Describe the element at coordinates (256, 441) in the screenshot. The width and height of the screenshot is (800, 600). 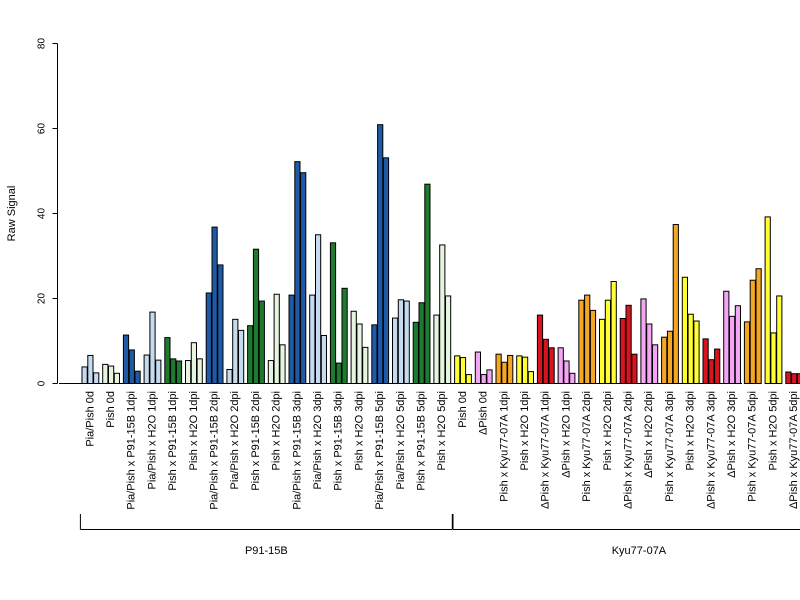
I see `category-label: Pish x P91-15B 2dpi` at that location.